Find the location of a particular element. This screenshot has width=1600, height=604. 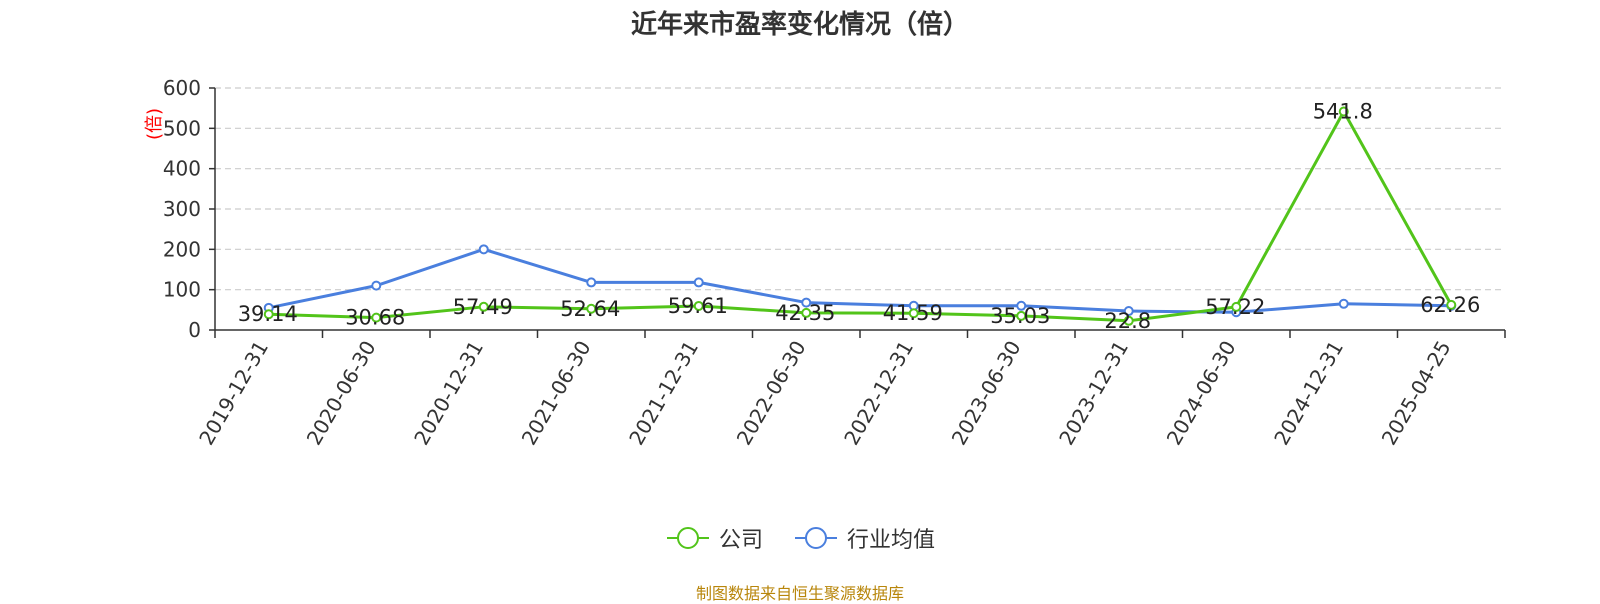

x-tick-label: 2020-12-31 is located at coordinates (448, 393).